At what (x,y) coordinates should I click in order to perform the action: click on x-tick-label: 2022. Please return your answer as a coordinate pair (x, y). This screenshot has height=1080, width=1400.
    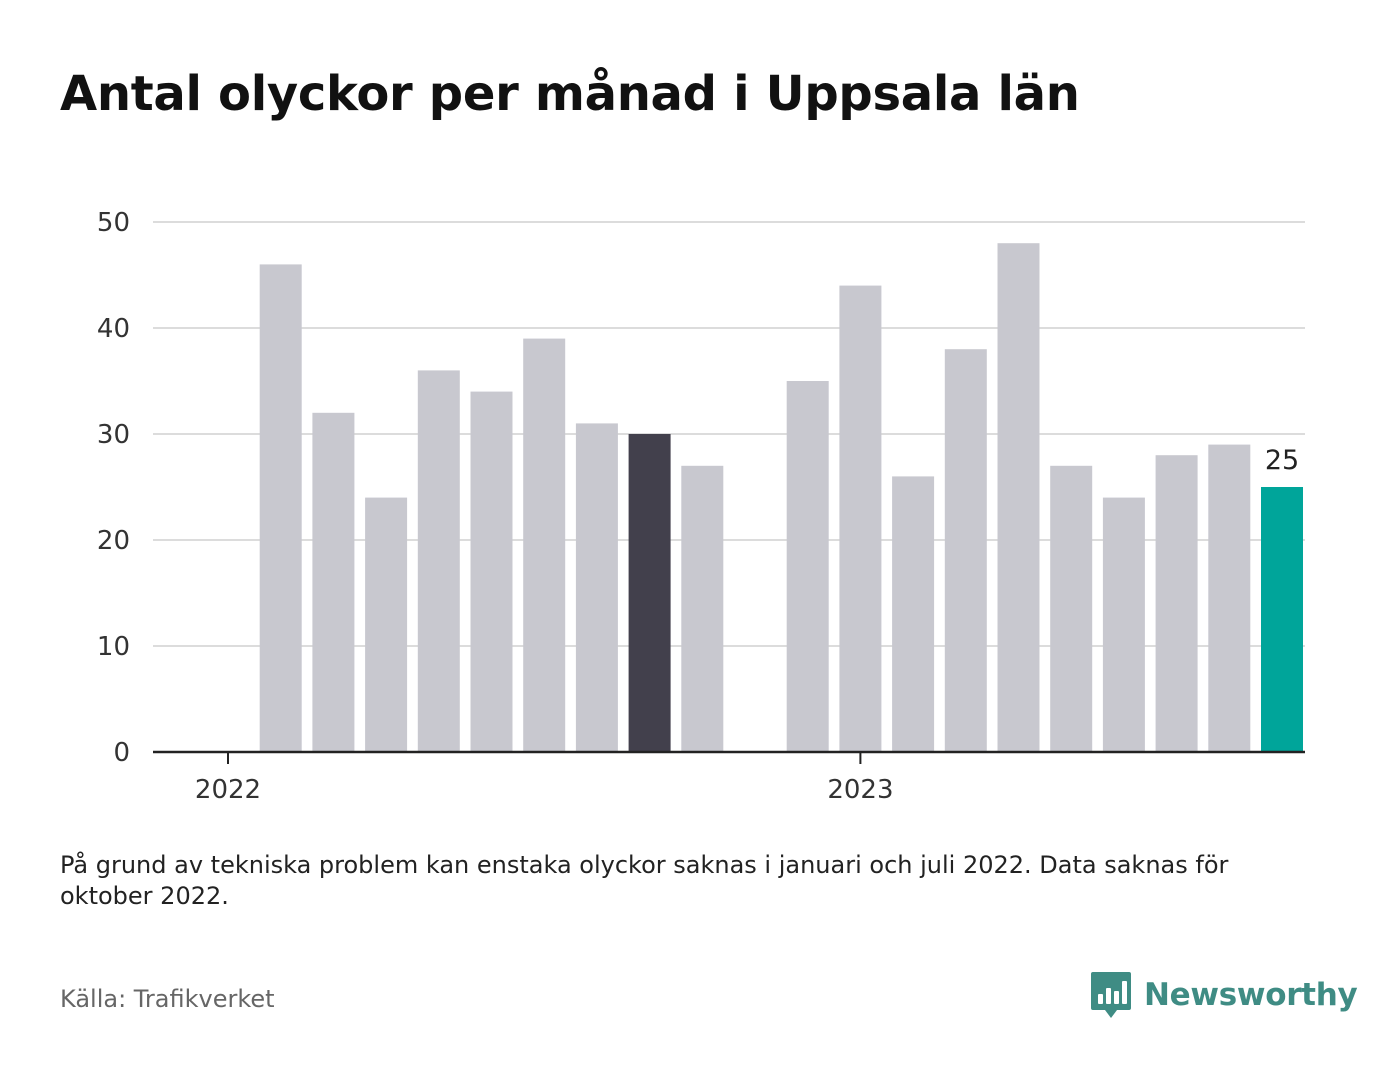
    Looking at the image, I should click on (228, 790).